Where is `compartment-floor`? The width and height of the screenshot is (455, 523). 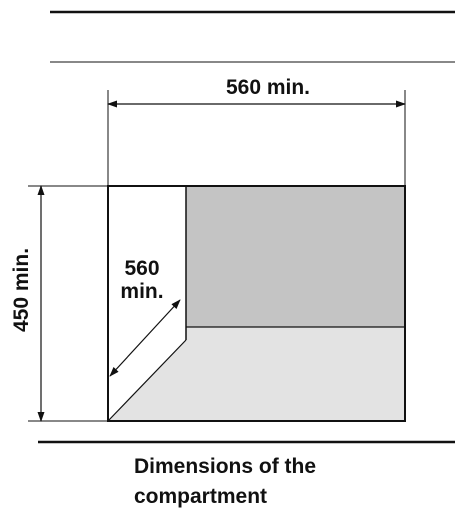
compartment-floor is located at coordinates (256, 374).